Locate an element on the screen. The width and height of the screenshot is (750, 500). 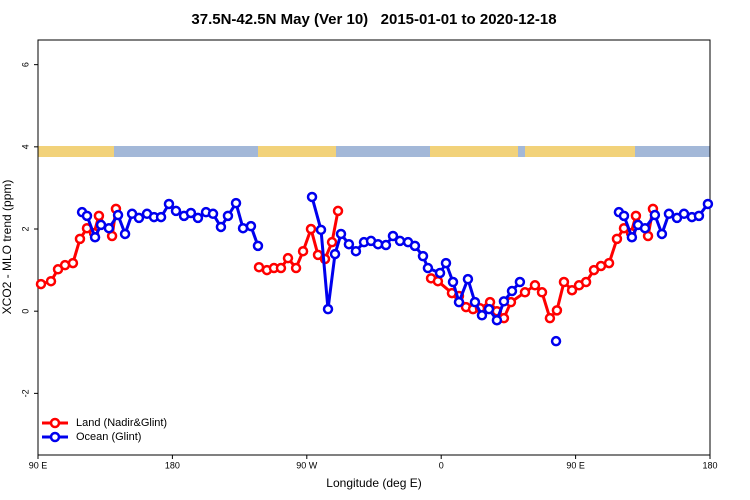
y-tick-label: -2 is located at coordinates (25, 393).